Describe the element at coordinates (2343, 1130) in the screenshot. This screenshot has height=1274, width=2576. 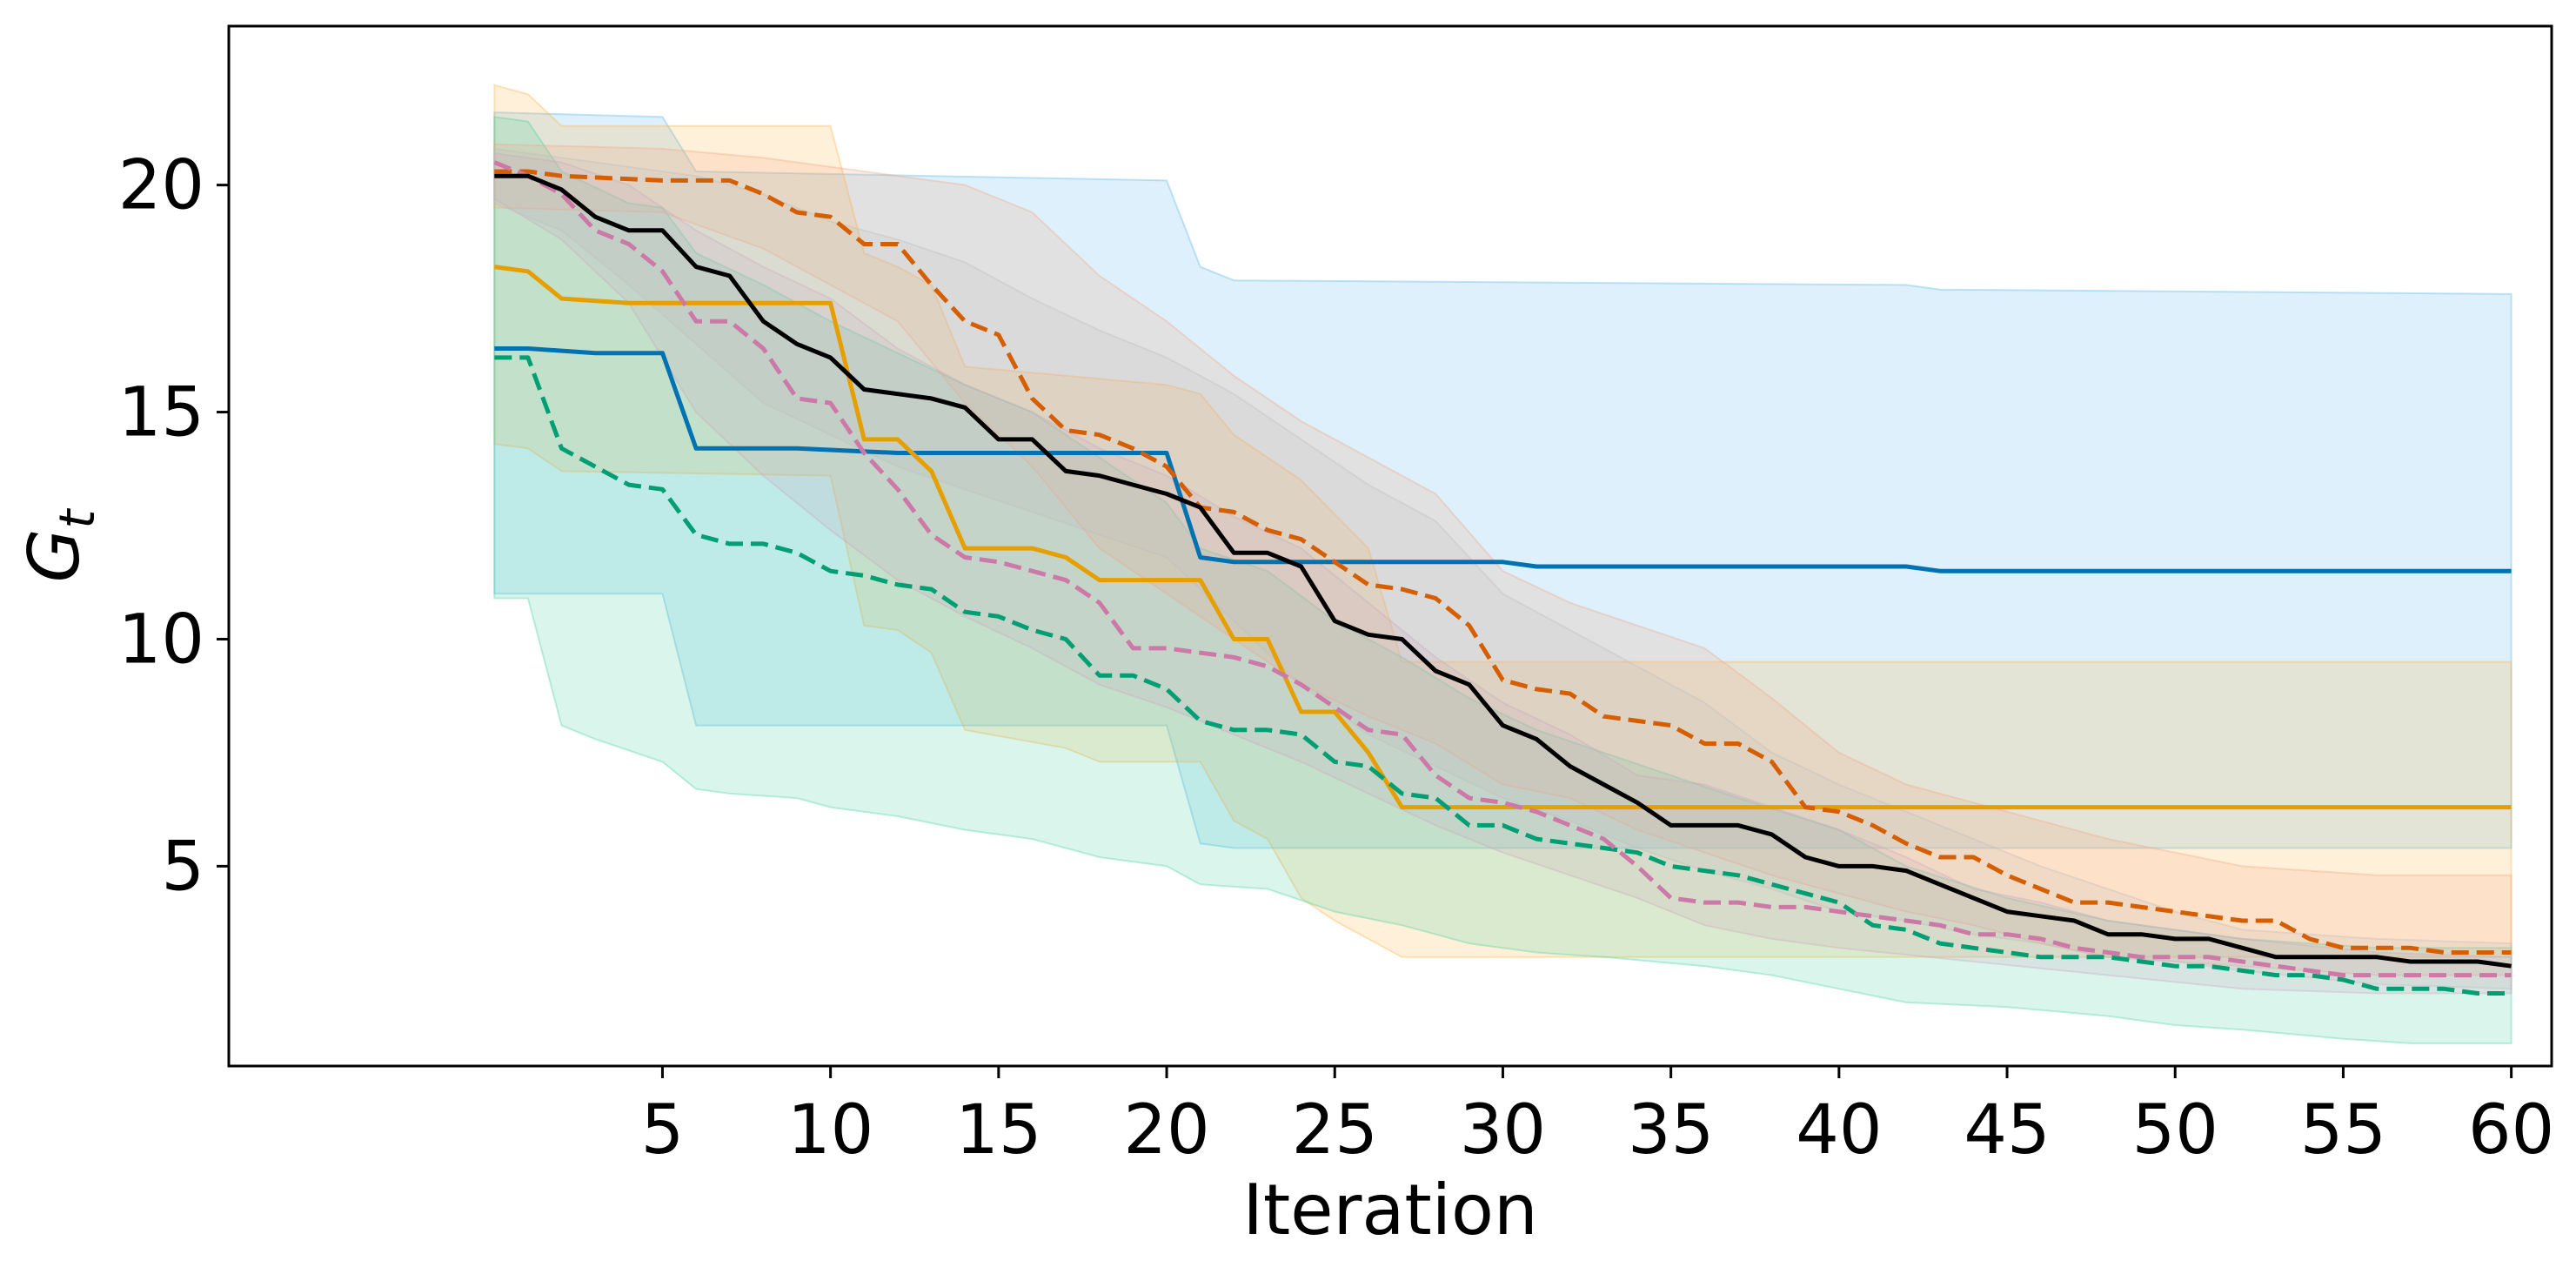
I see `x-tick-label: 55` at that location.